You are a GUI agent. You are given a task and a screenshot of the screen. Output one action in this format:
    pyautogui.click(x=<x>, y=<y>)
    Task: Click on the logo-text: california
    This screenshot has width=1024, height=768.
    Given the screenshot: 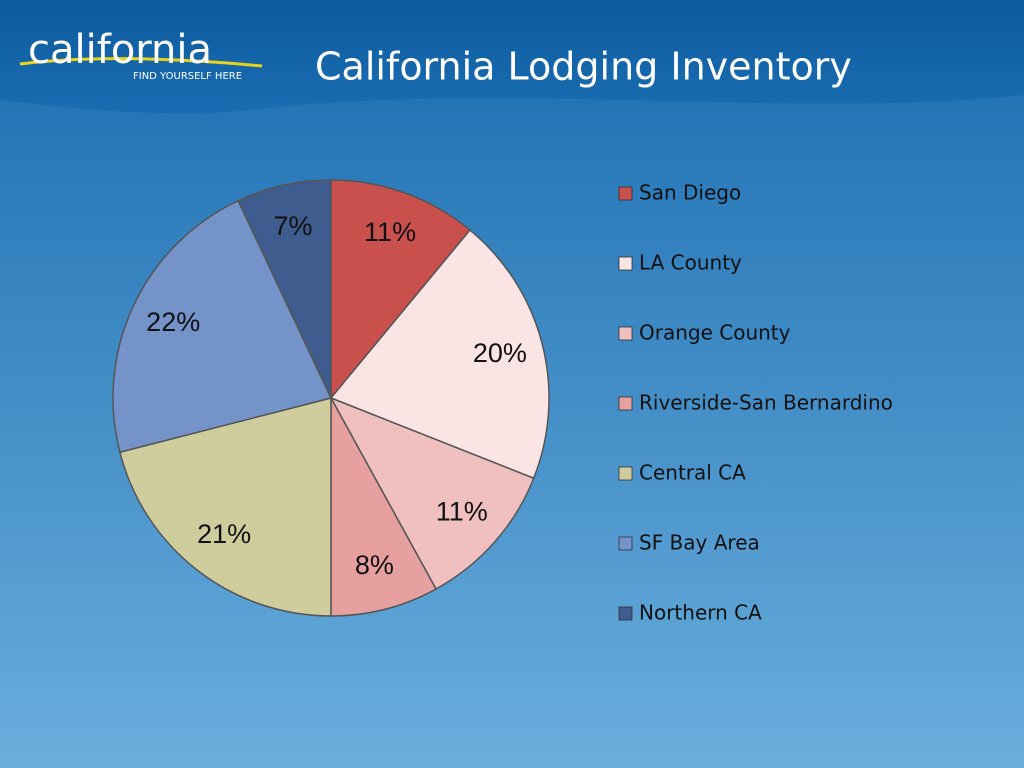 What is the action you would take?
    pyautogui.click(x=120, y=50)
    